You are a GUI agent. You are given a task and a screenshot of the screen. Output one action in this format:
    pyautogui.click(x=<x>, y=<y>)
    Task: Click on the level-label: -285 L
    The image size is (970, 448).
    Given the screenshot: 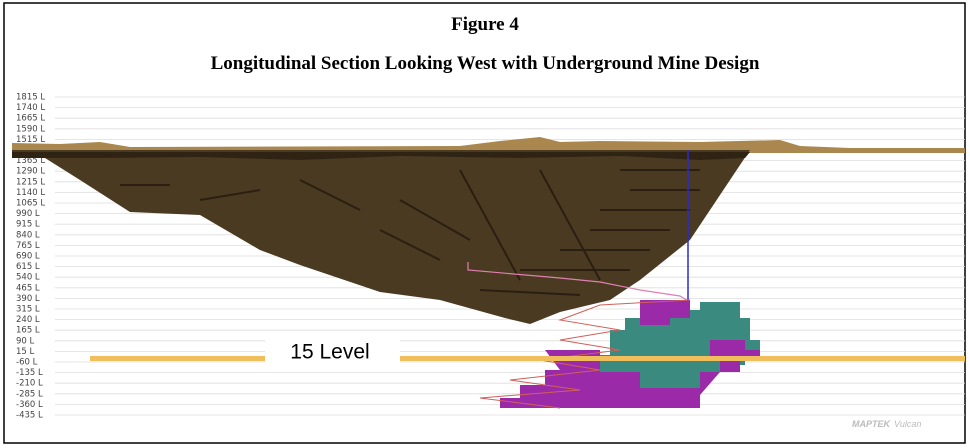 What is the action you would take?
    pyautogui.click(x=29, y=394)
    